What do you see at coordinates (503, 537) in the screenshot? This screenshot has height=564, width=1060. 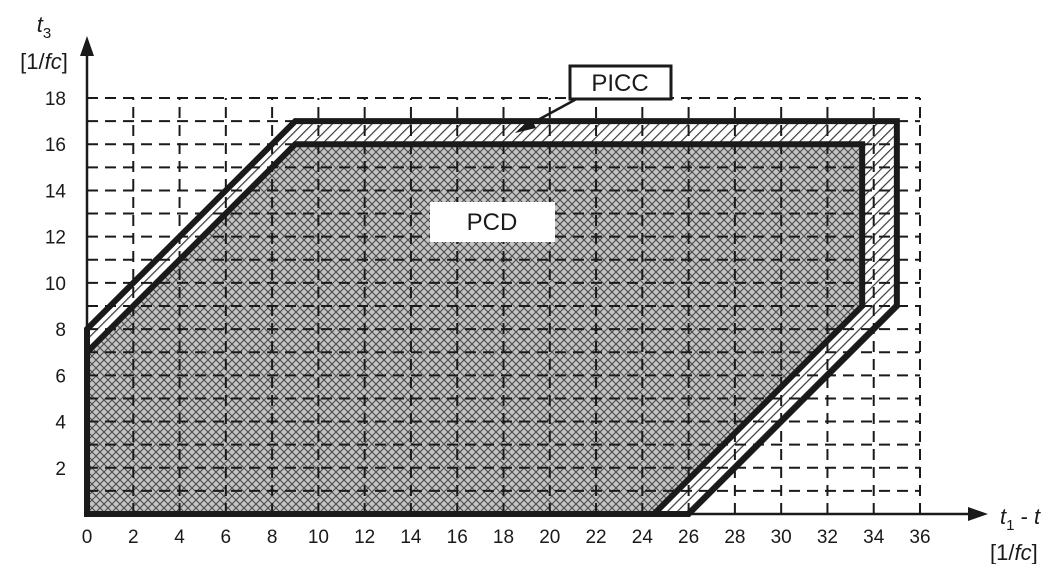 I see `x-tick-label: 18` at bounding box center [503, 537].